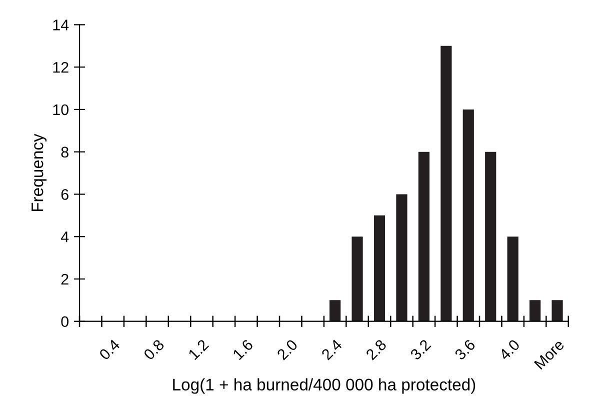  Describe the element at coordinates (287, 349) in the screenshot. I see `x-tick-label: 2.0` at that location.